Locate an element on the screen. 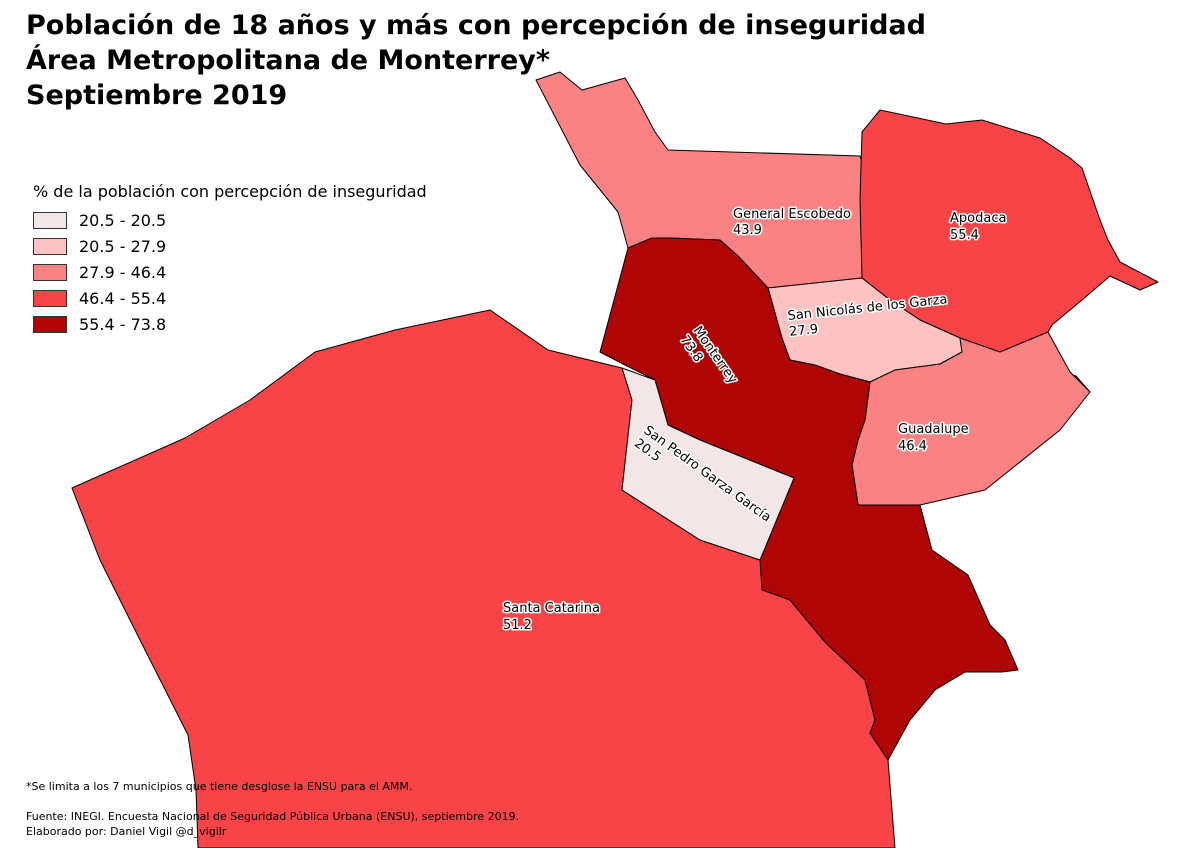 The height and width of the screenshot is (848, 1200). credit-text: Elaborado por: Daniel Vigil @d_vigilr is located at coordinates (126, 831).